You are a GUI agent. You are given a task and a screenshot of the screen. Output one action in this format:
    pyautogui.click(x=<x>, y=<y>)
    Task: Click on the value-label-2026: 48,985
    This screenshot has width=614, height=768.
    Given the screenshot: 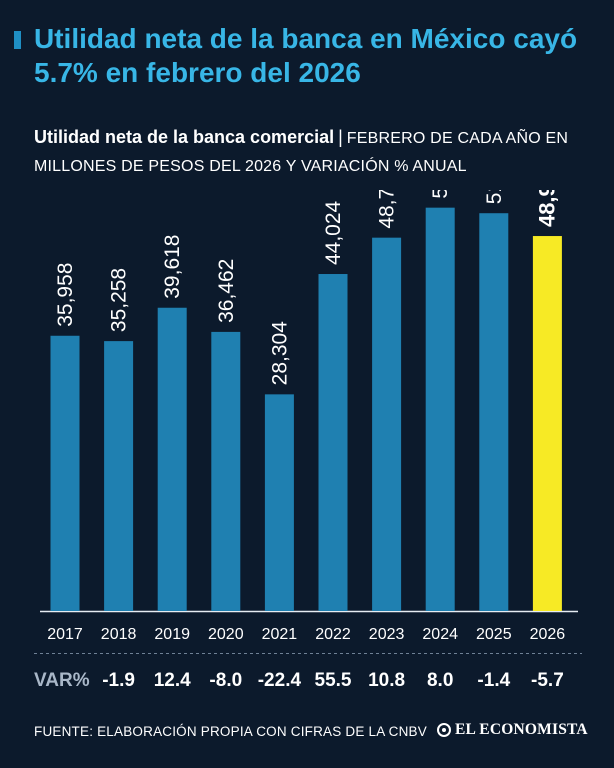 What is the action you would take?
    pyautogui.click(x=546, y=208)
    